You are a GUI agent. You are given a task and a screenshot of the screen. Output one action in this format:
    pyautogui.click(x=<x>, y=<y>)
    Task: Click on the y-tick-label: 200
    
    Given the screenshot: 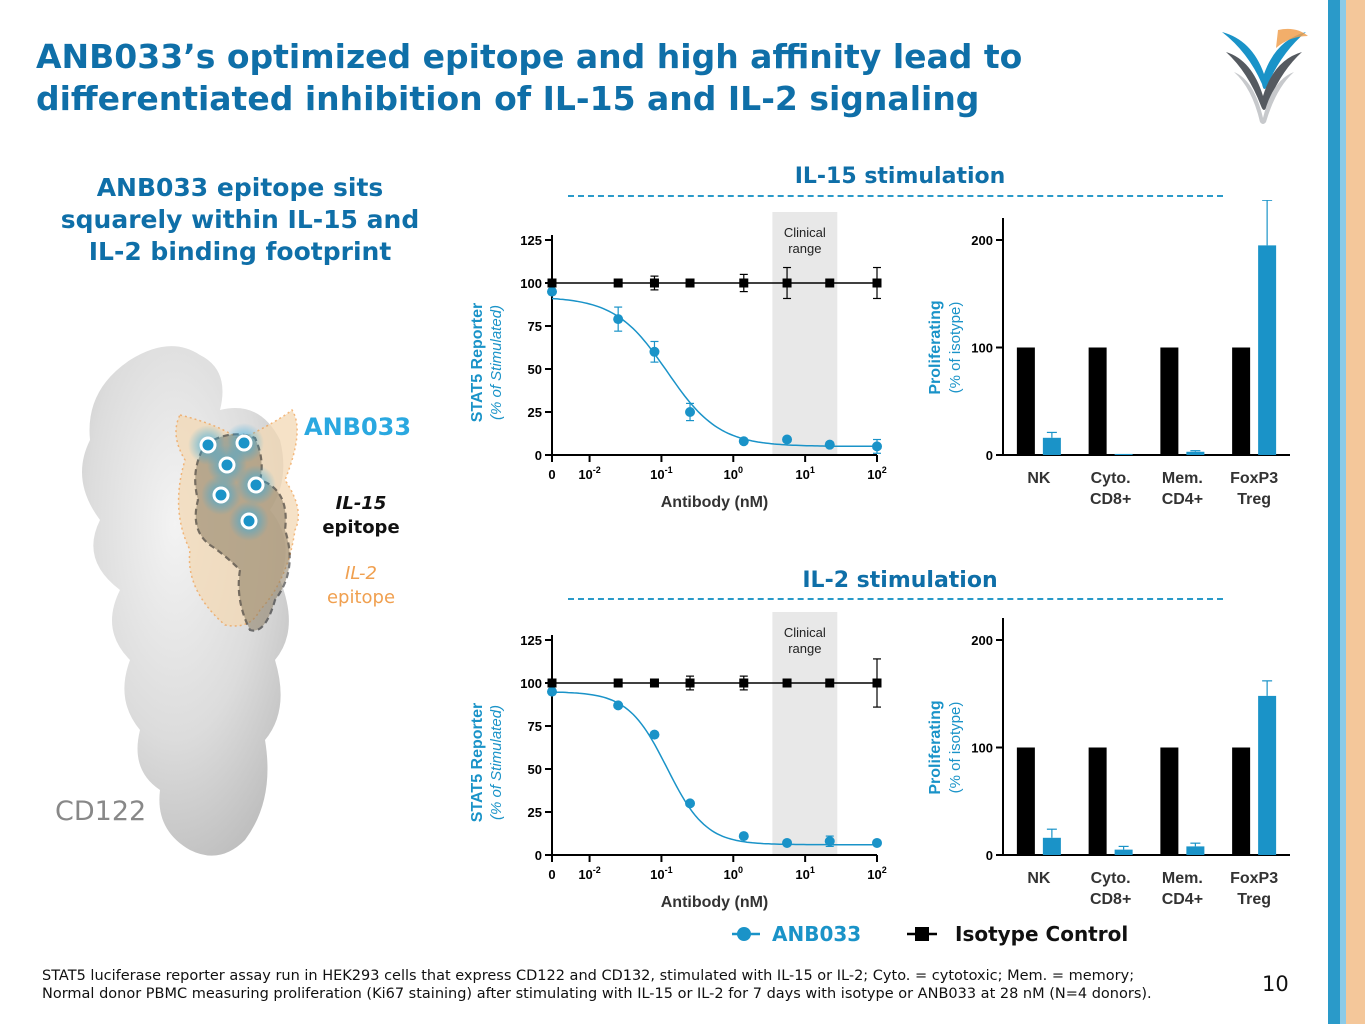 What is the action you would take?
    pyautogui.click(x=982, y=640)
    